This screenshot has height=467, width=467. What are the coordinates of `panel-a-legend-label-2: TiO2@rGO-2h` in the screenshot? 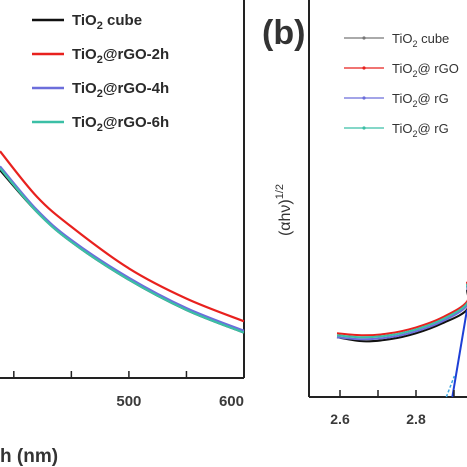 It's located at (120, 56).